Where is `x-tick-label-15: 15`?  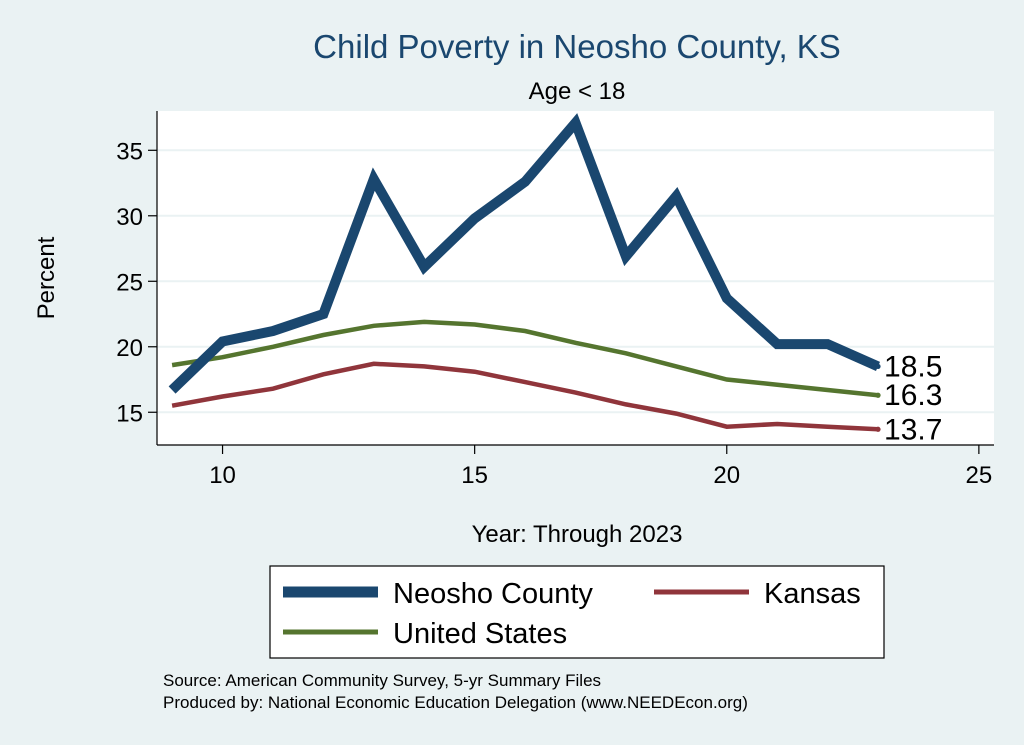 x-tick-label-15: 15 is located at coordinates (474, 475).